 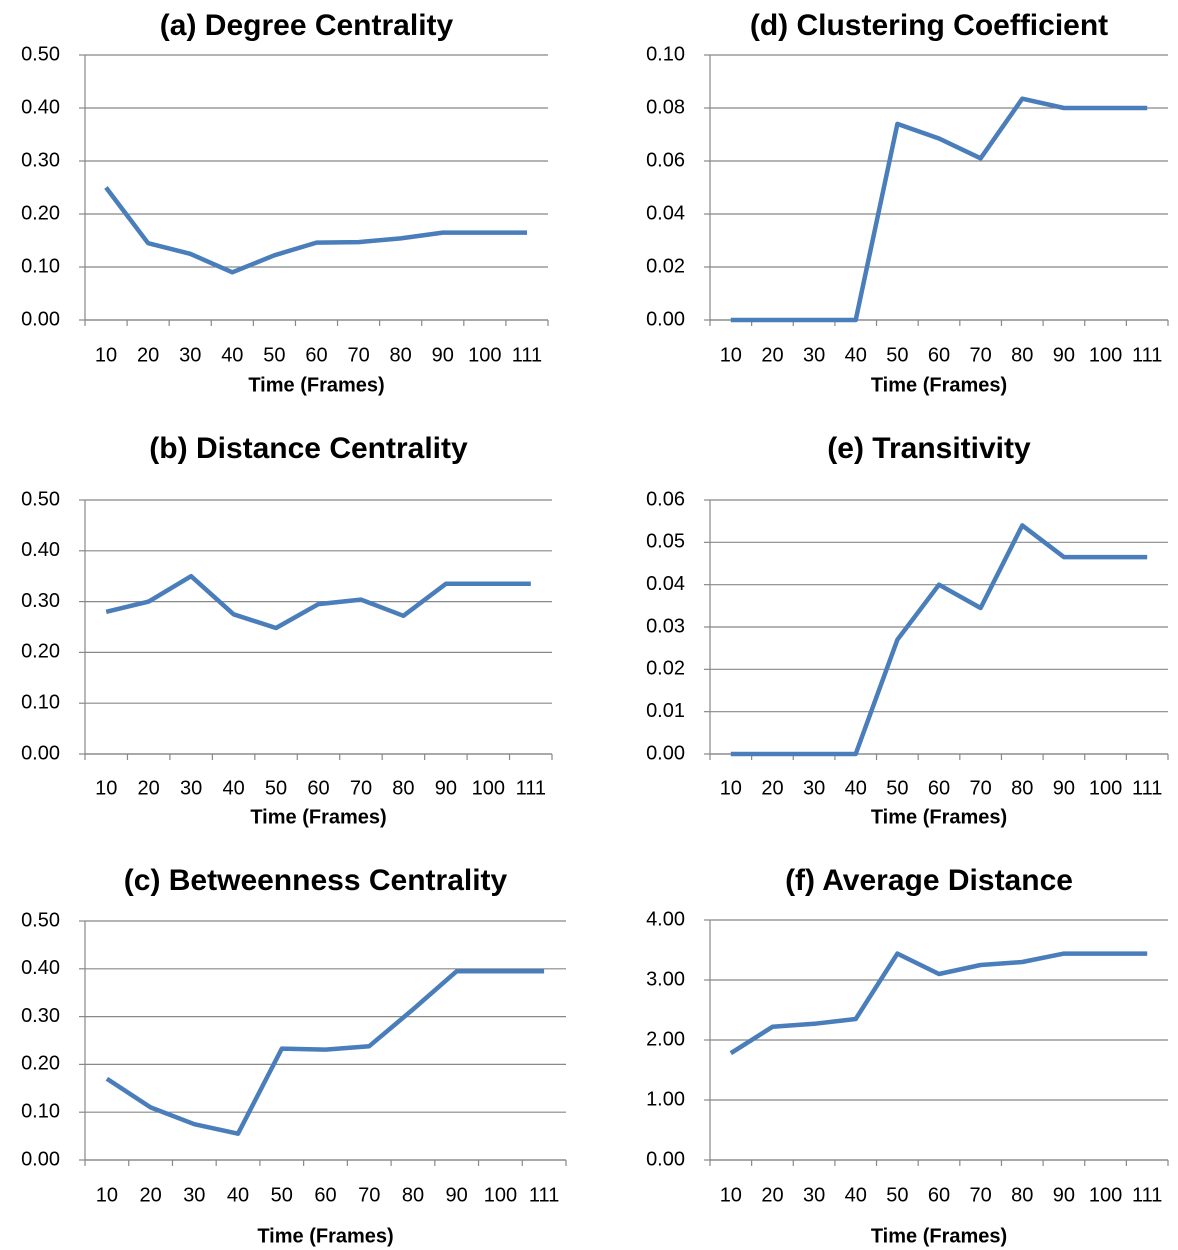 What do you see at coordinates (665, 1039) in the screenshot?
I see `y-tick-label: 2.00` at bounding box center [665, 1039].